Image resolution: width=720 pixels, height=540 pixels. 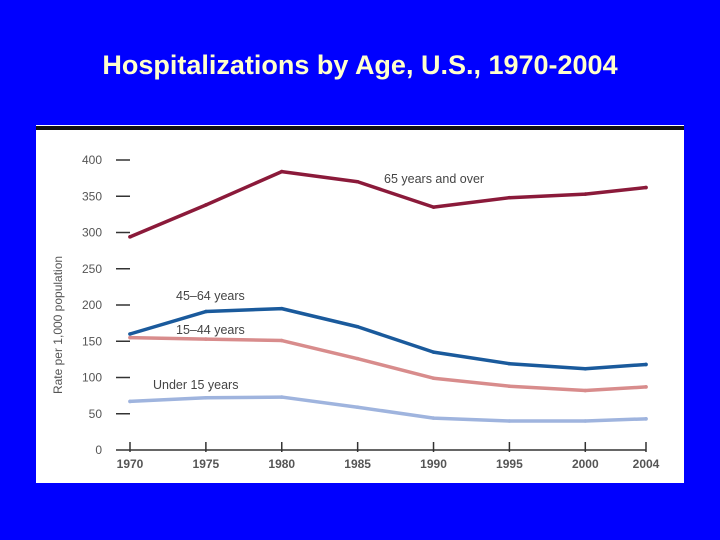 I want to click on y-tick-label: 100, so click(x=92, y=378).